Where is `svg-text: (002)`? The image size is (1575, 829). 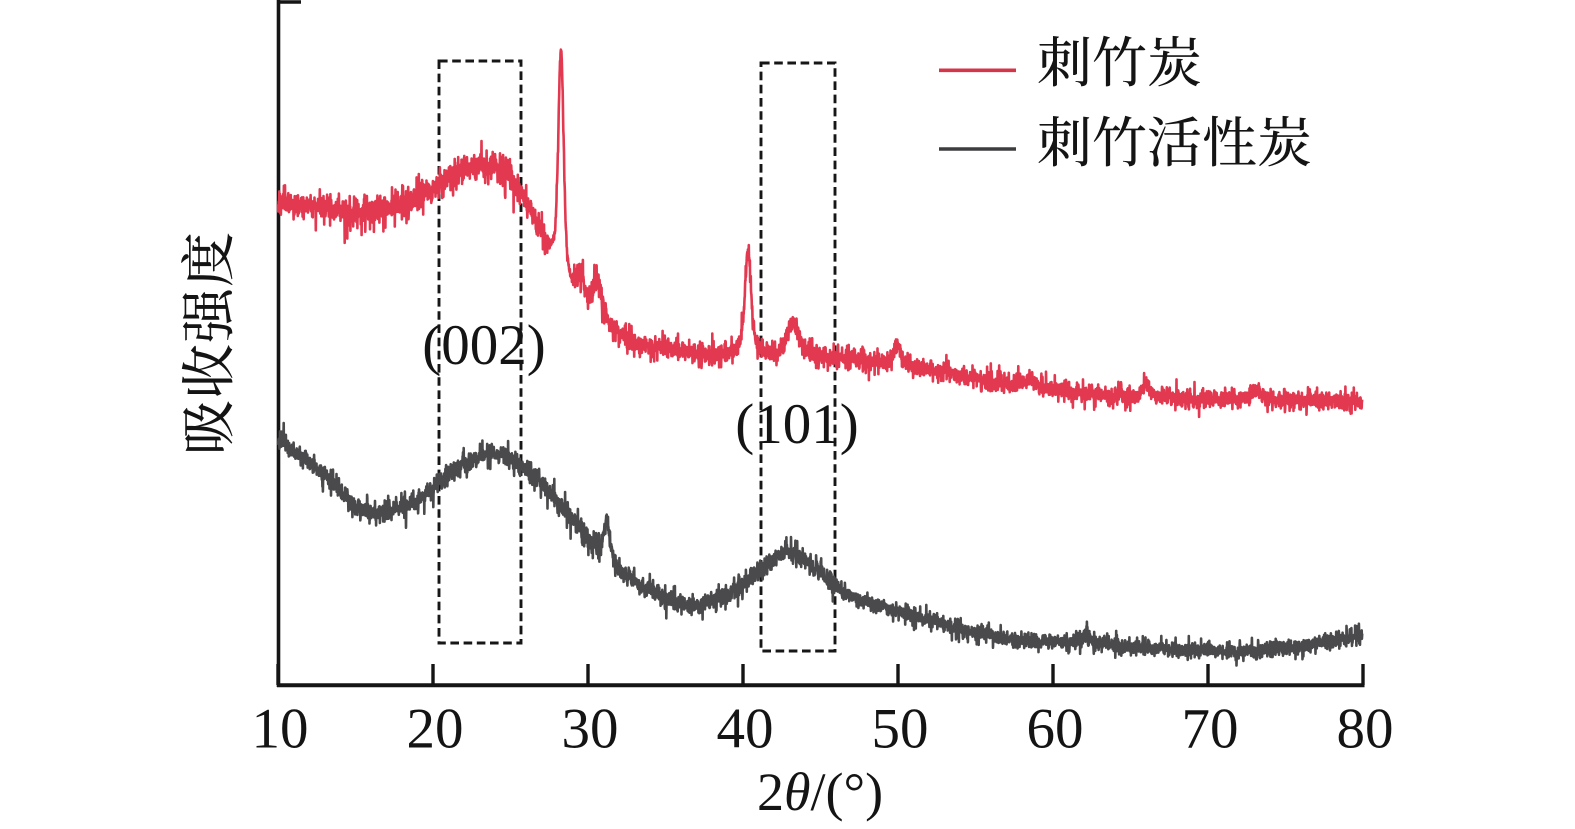 svg-text: (002) is located at coordinates (483, 345).